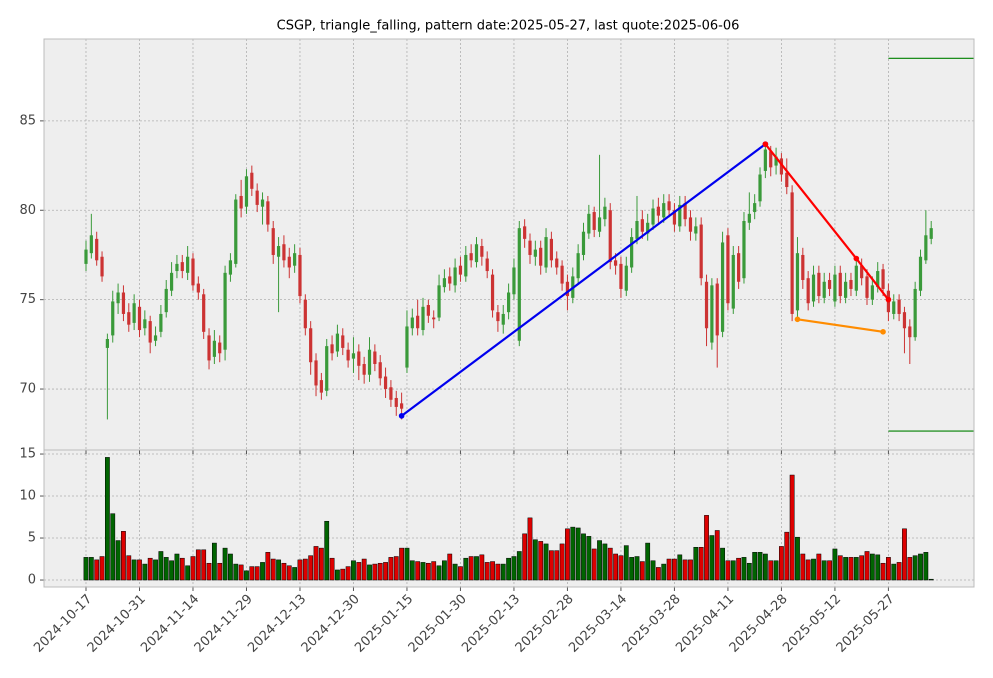 The height and width of the screenshot is (678, 993). What do you see at coordinates (27, 389) in the screenshot?
I see `y-tick-label: 70` at bounding box center [27, 389].